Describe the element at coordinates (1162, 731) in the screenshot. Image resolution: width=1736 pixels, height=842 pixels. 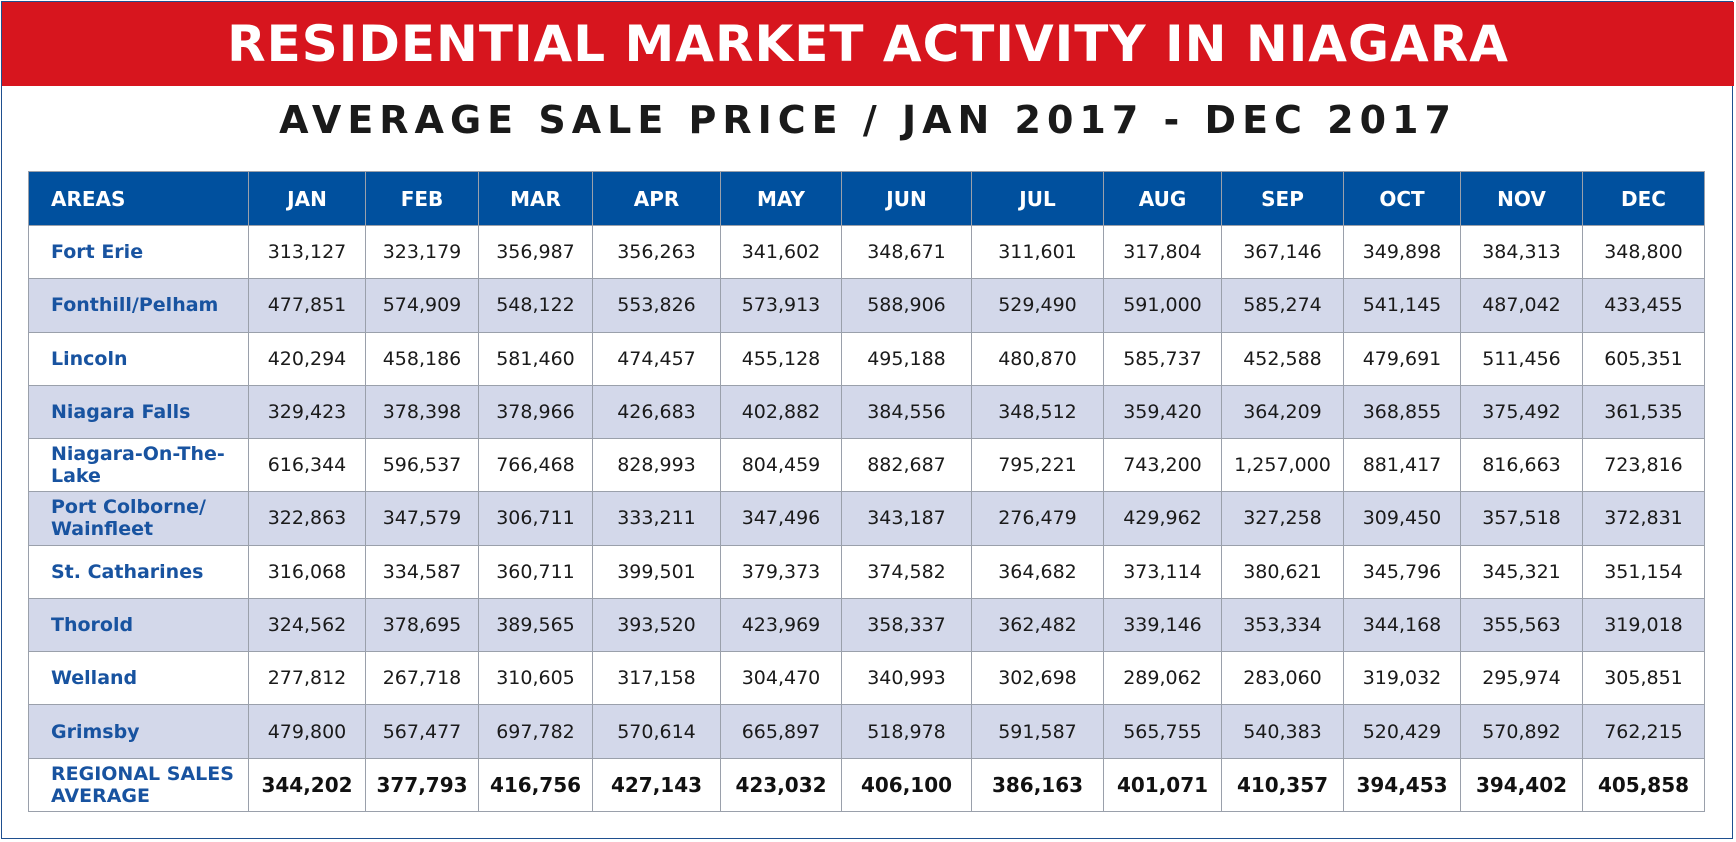
I see `price-cell: 565,755` at that location.